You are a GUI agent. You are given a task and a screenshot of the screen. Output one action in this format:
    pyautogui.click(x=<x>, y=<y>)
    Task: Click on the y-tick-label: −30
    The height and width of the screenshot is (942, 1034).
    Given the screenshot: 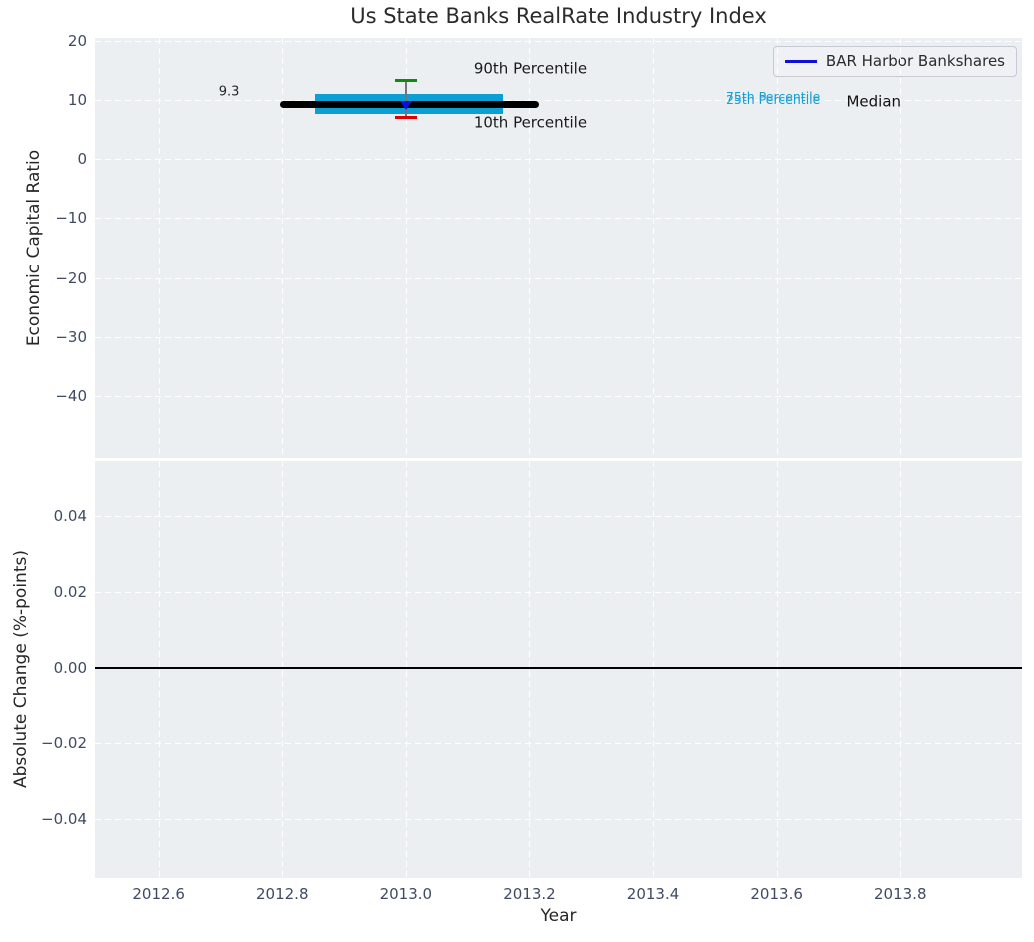 What is the action you would take?
    pyautogui.click(x=71, y=336)
    